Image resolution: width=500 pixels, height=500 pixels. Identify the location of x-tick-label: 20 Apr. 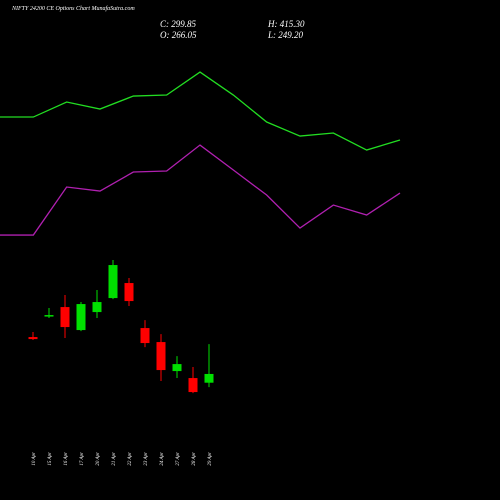
(98, 459).